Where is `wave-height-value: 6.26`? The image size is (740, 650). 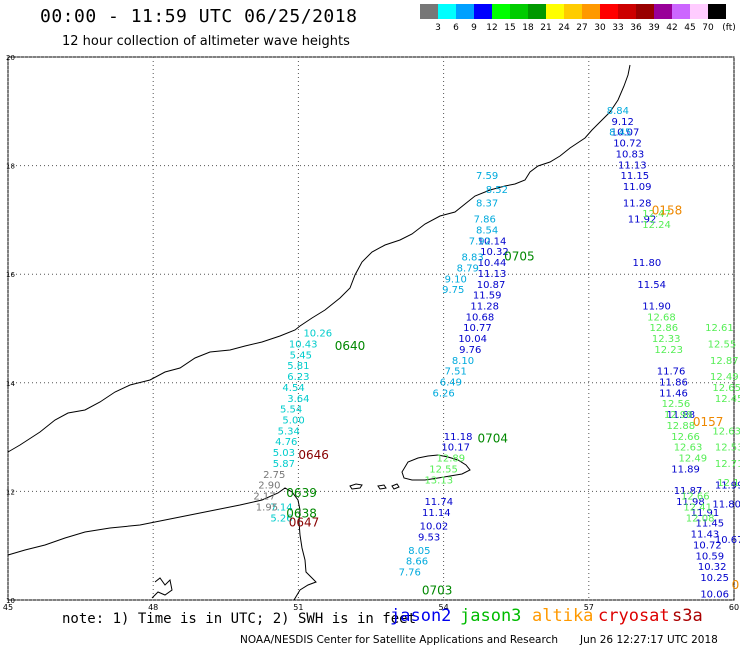
wave-height-value: 6.26 is located at coordinates (443, 393).